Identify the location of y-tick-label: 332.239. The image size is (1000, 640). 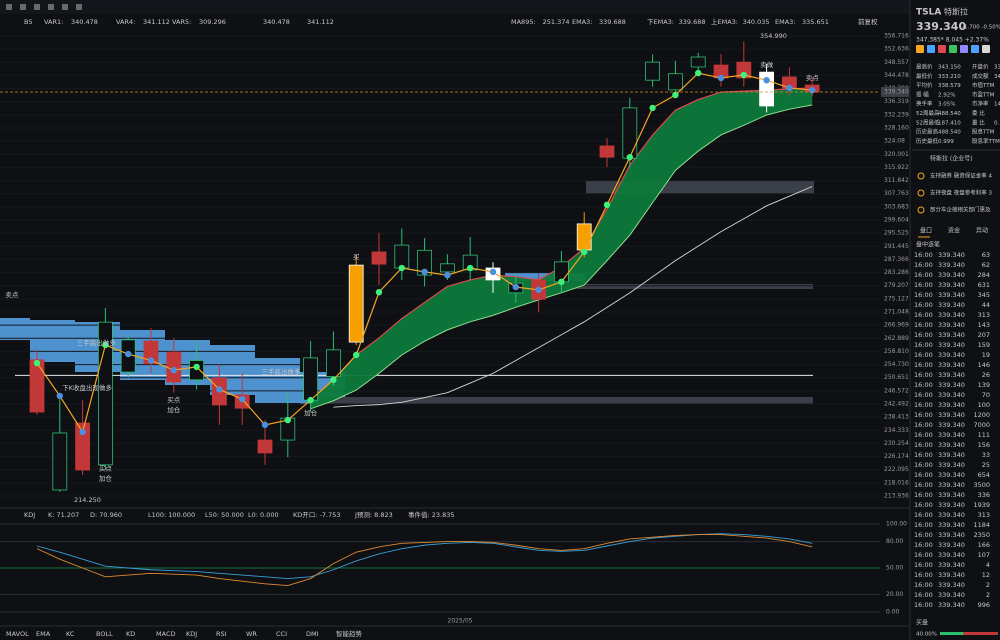
(896, 114).